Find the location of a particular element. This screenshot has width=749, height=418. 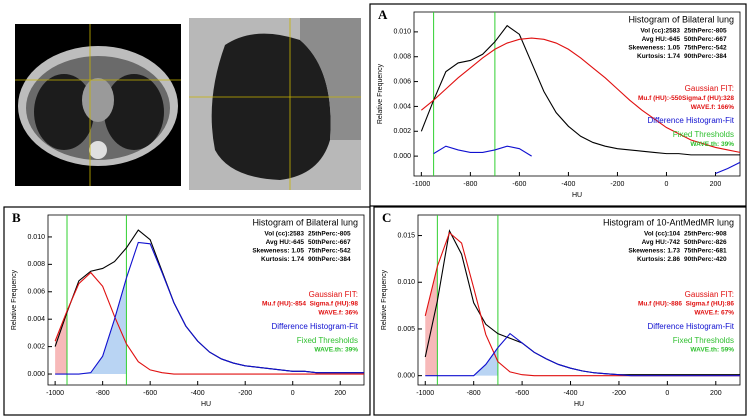

x-tick-label: -1000 is located at coordinates (55, 393).